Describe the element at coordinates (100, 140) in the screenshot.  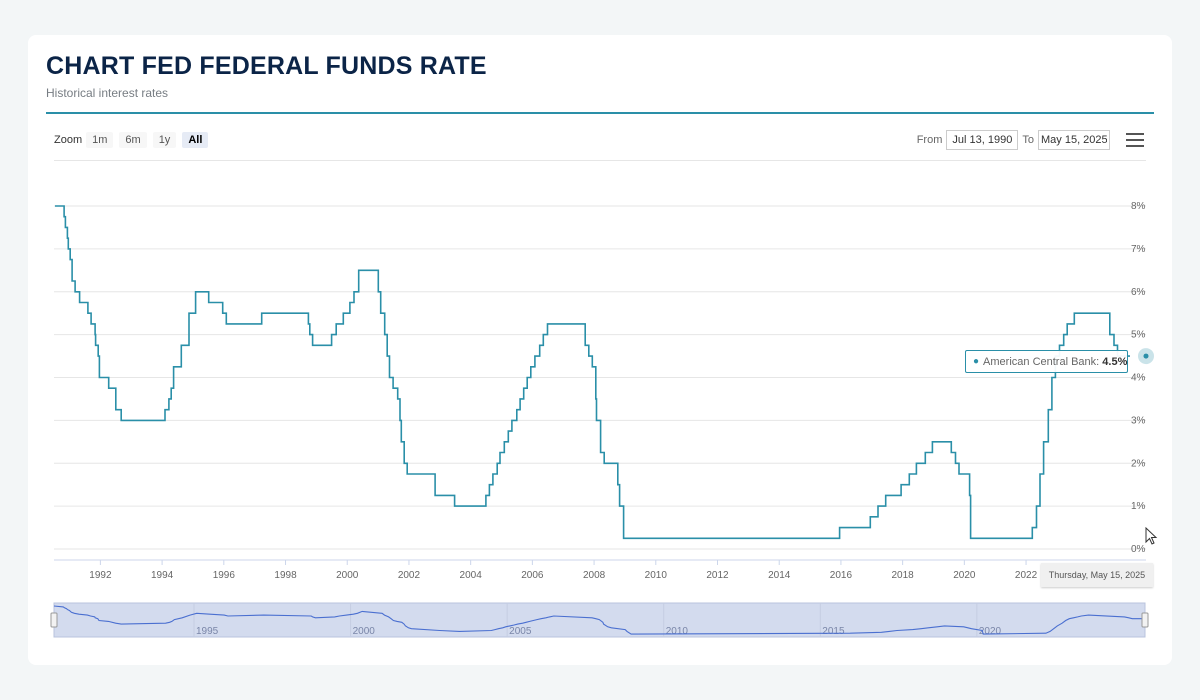
I see `zoom-1m-button: 1m` at that location.